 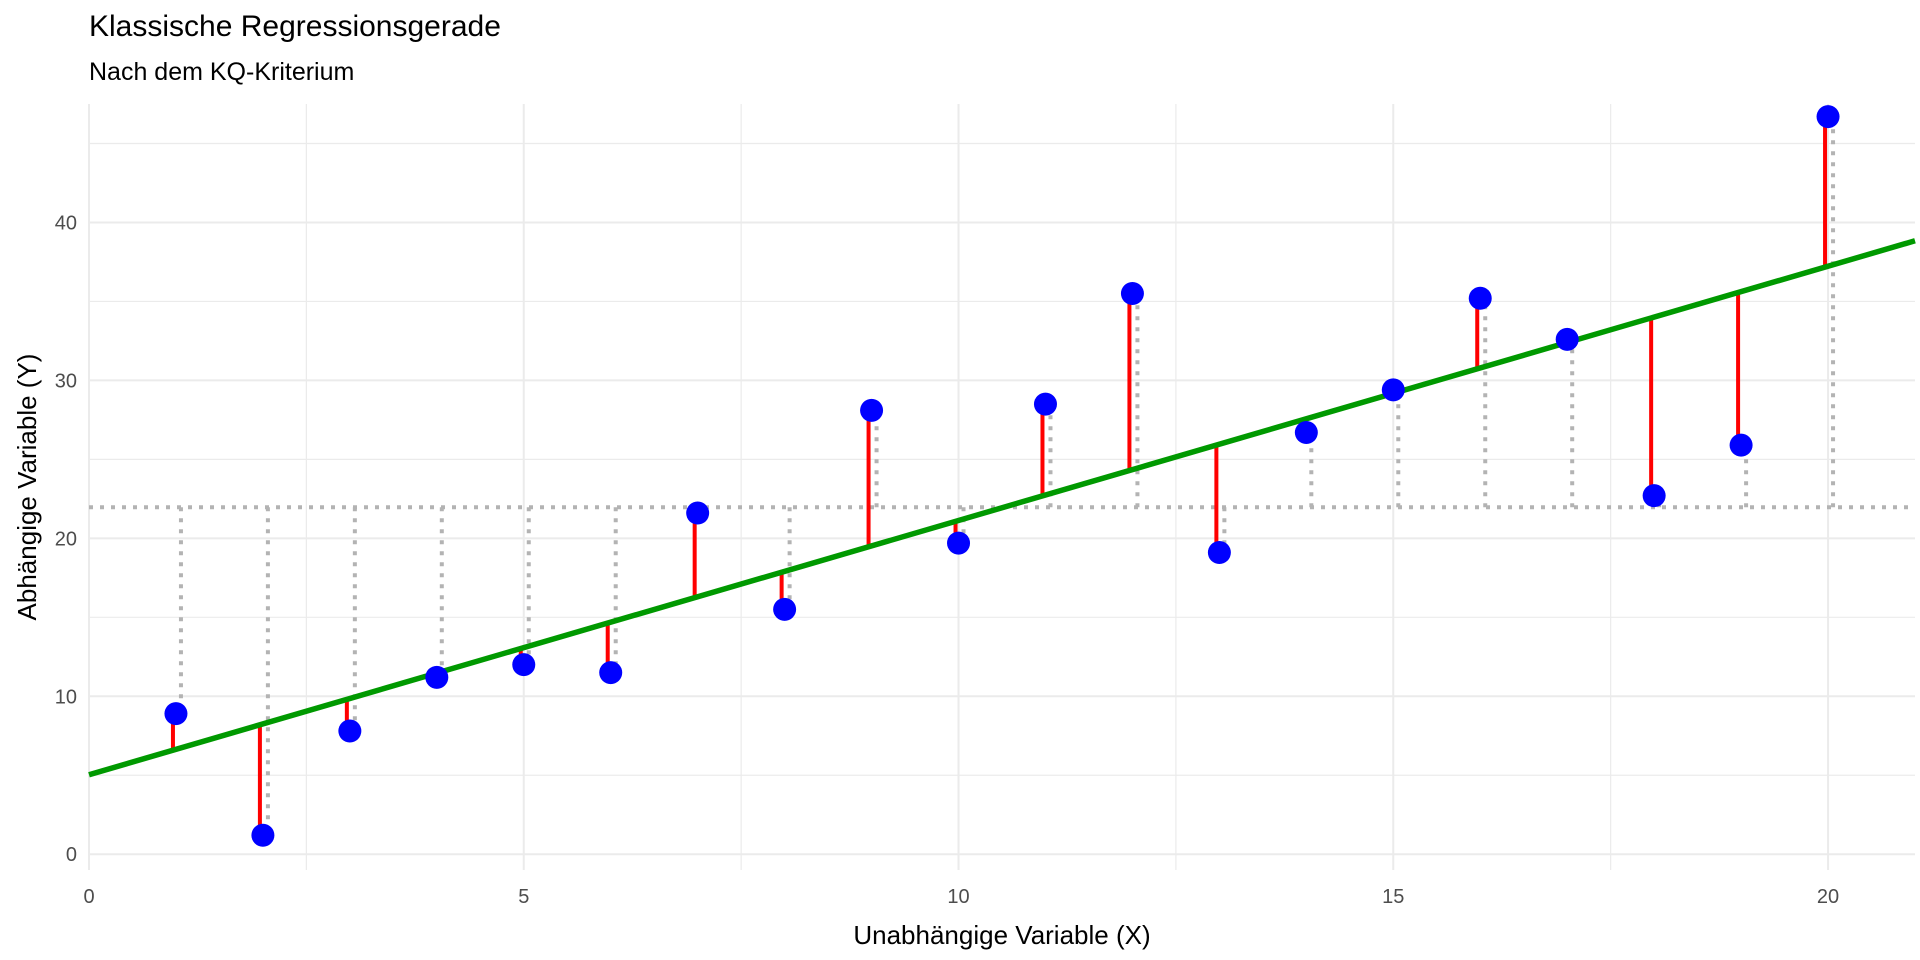 What do you see at coordinates (66, 381) in the screenshot?
I see `y-tick-label: 30` at bounding box center [66, 381].